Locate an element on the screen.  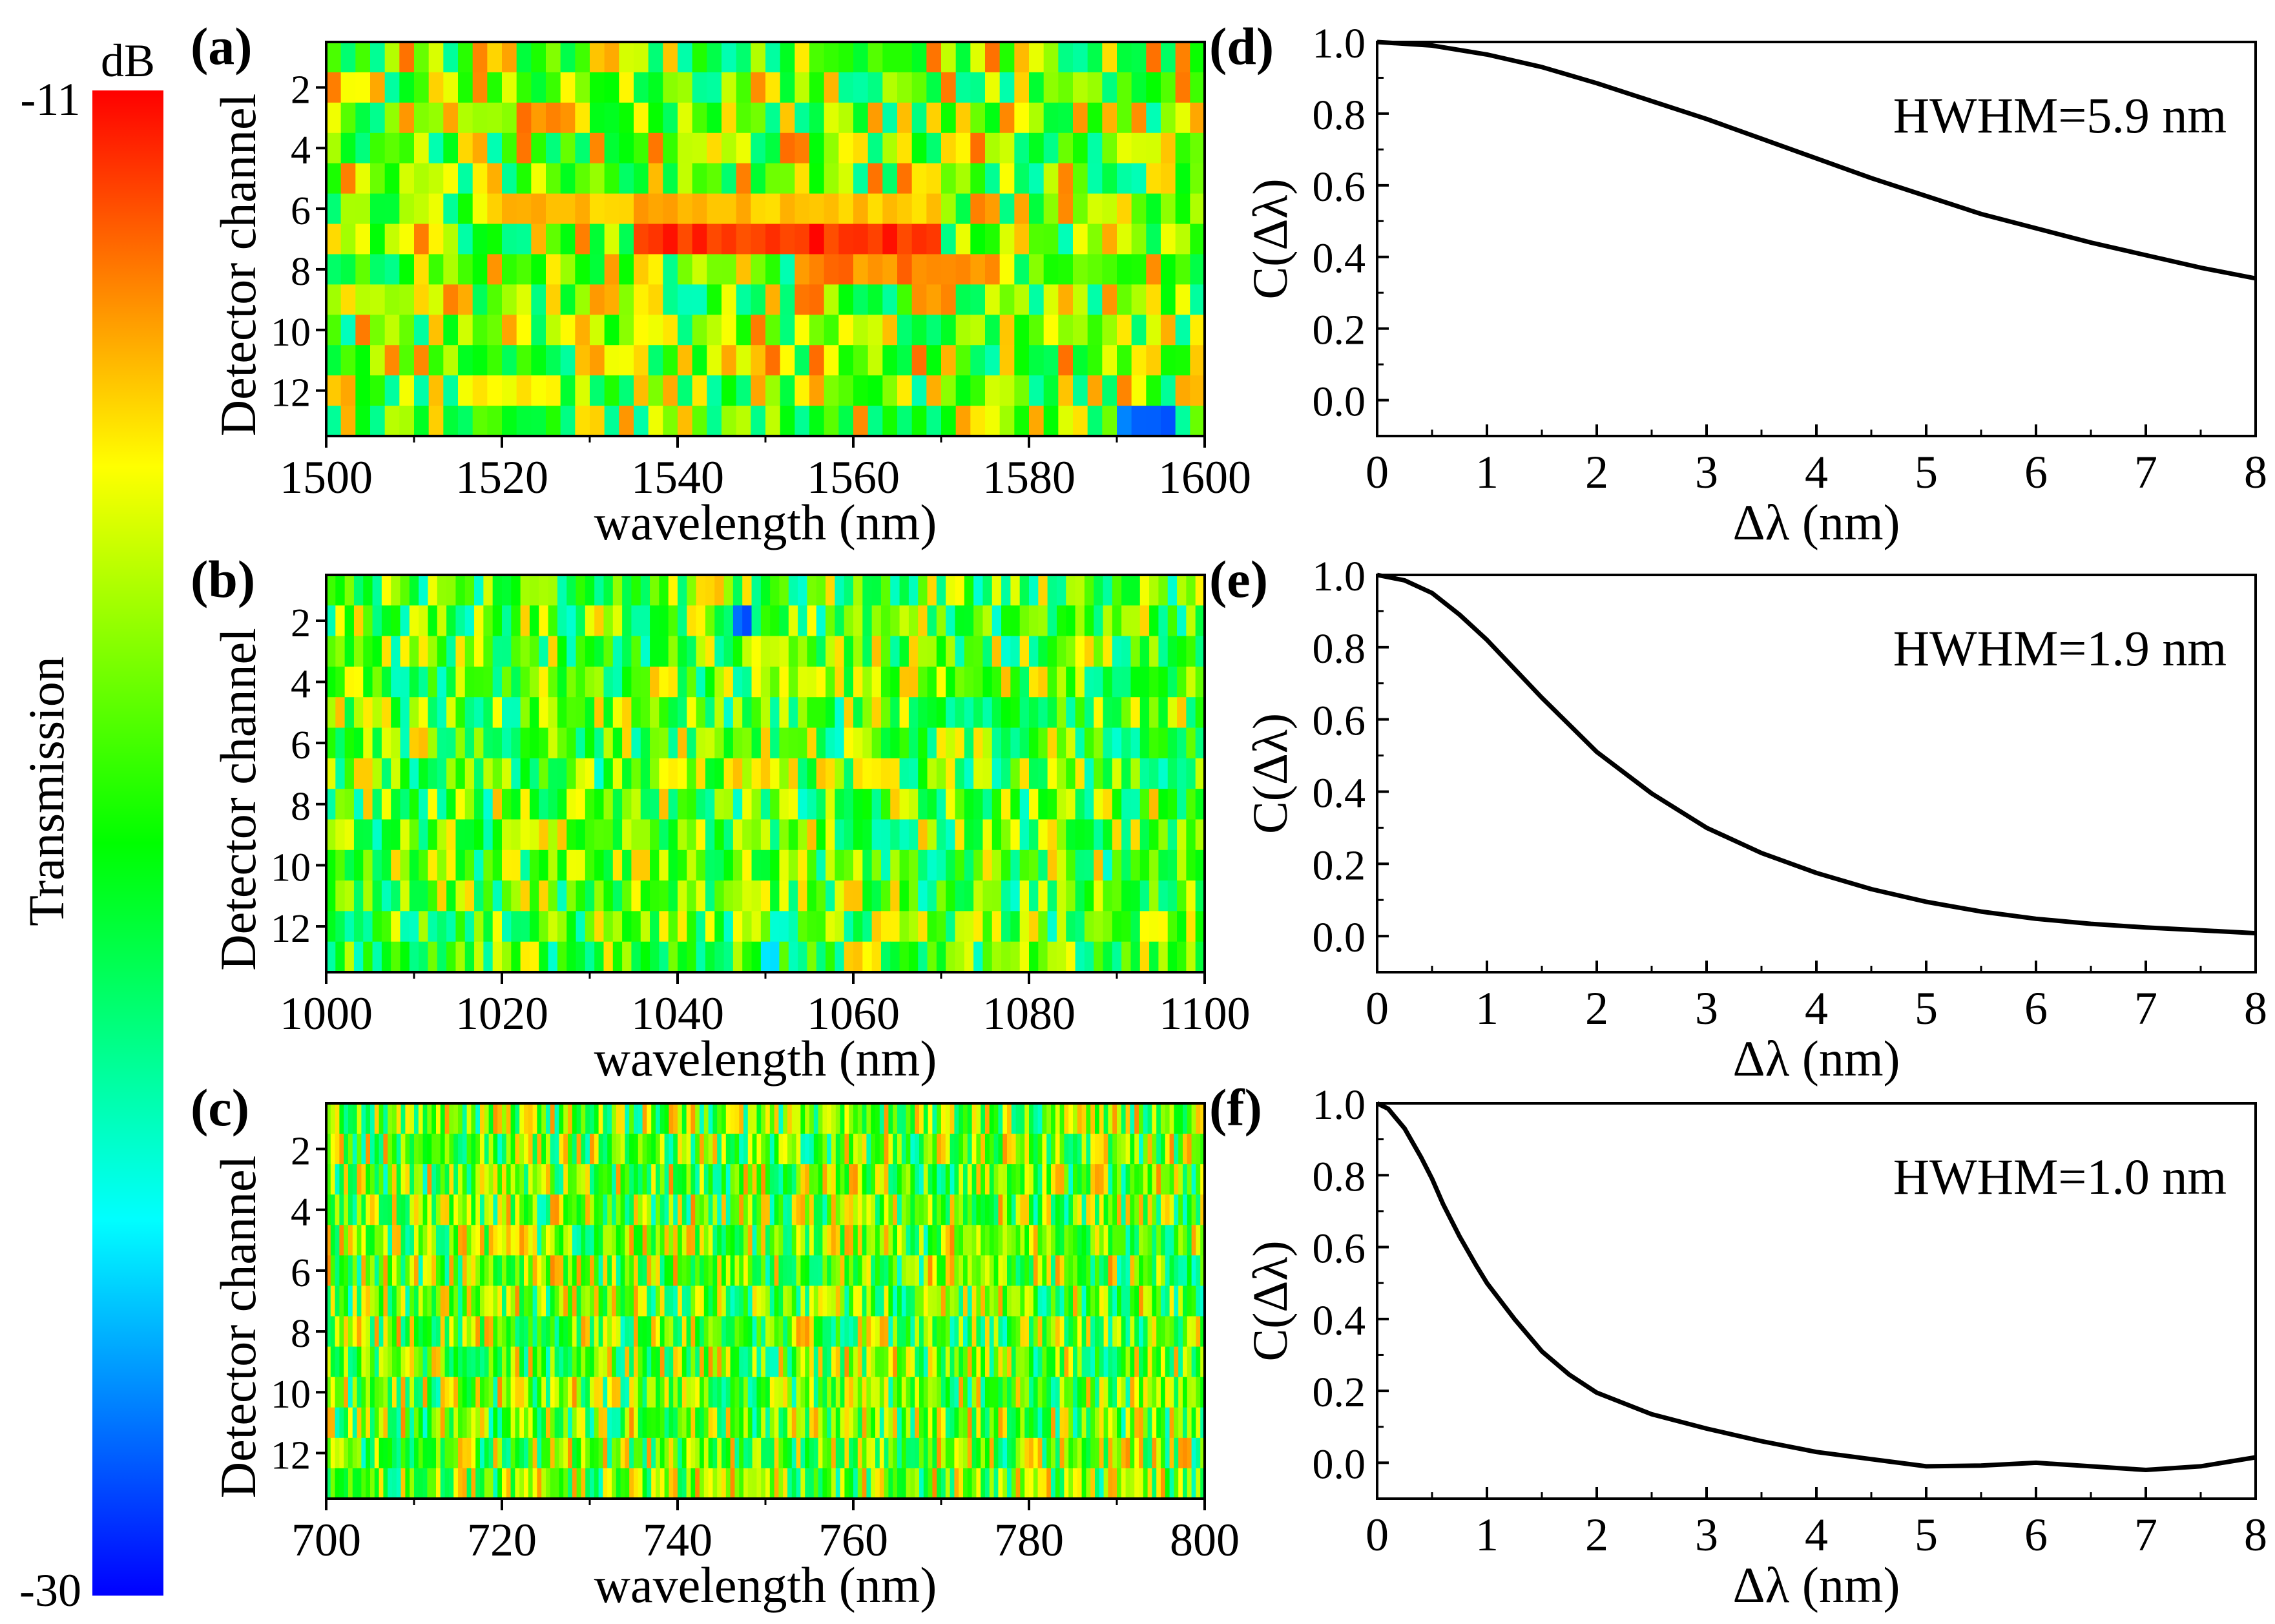
y-tick-label: 8 is located at coordinates (301, 1334).